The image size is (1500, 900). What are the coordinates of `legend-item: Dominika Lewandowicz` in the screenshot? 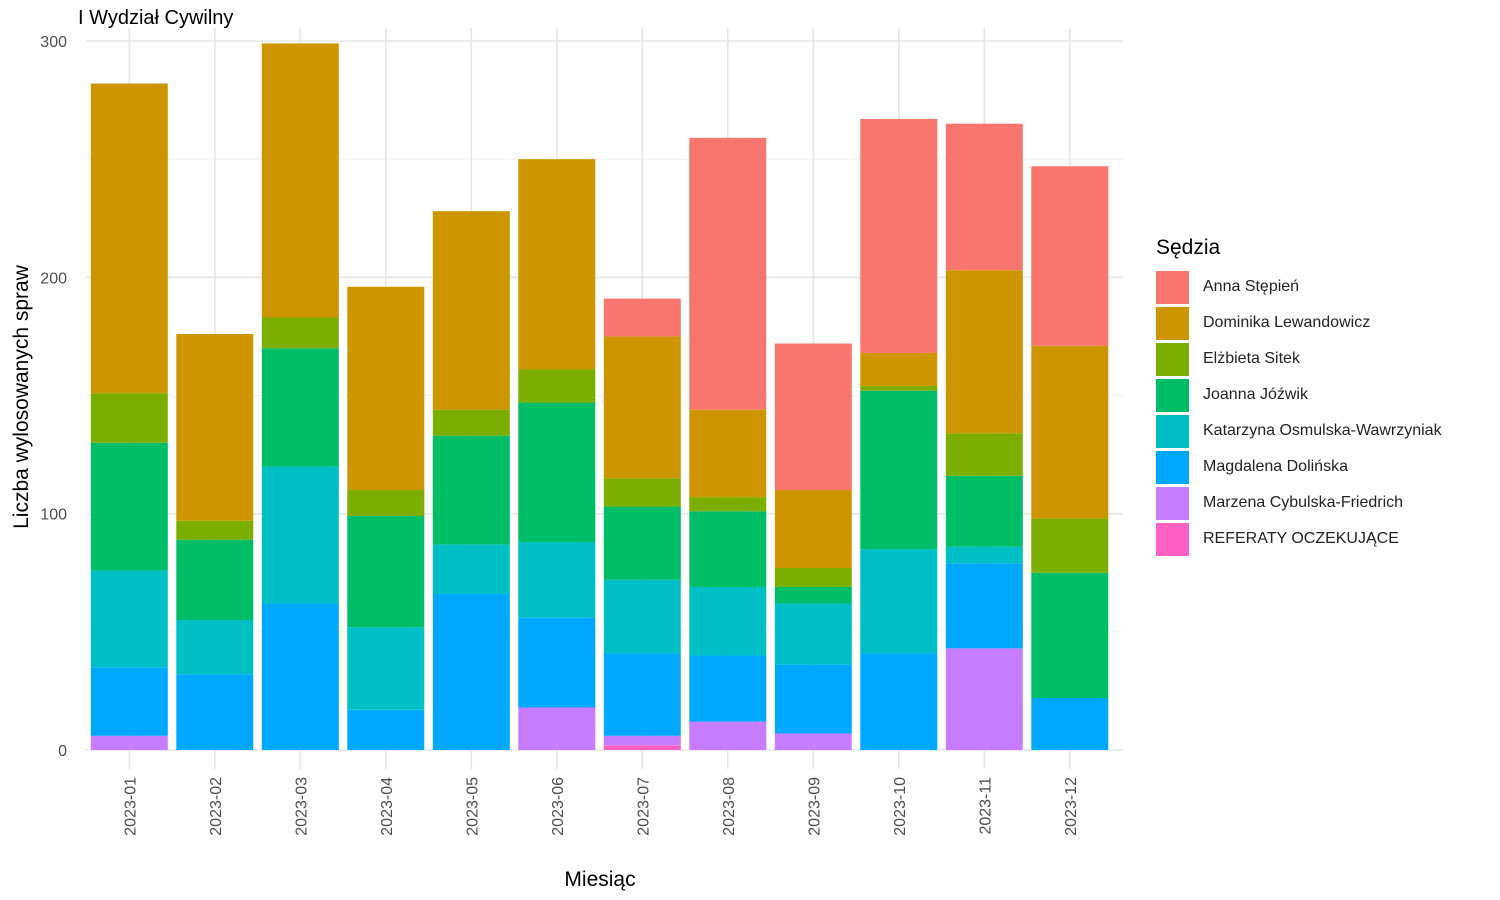 It's located at (1299, 323).